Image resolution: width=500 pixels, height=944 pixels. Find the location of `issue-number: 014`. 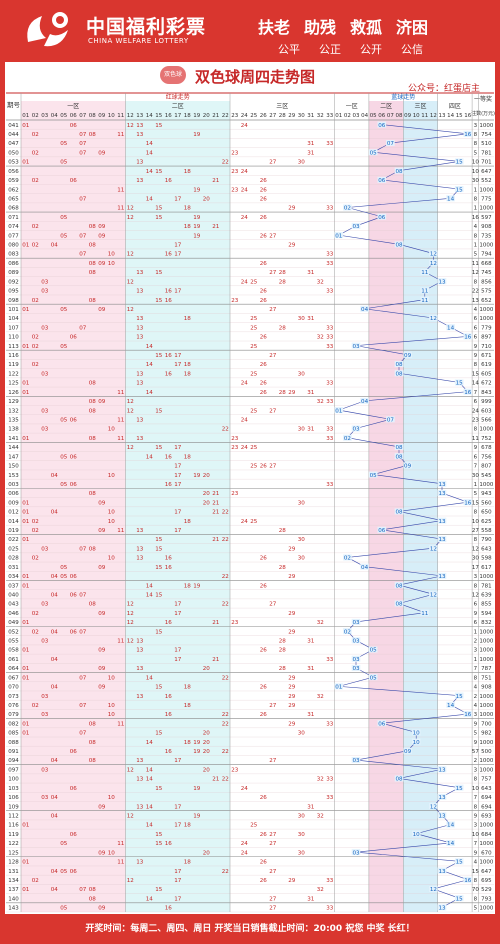

issue-number: 014 is located at coordinates (13, 522).